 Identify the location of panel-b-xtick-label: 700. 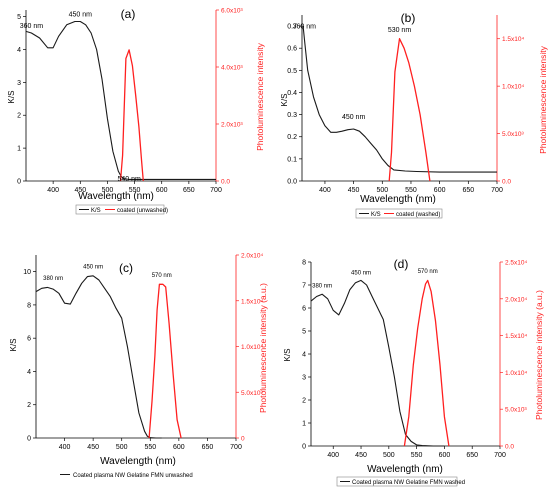
(497, 190).